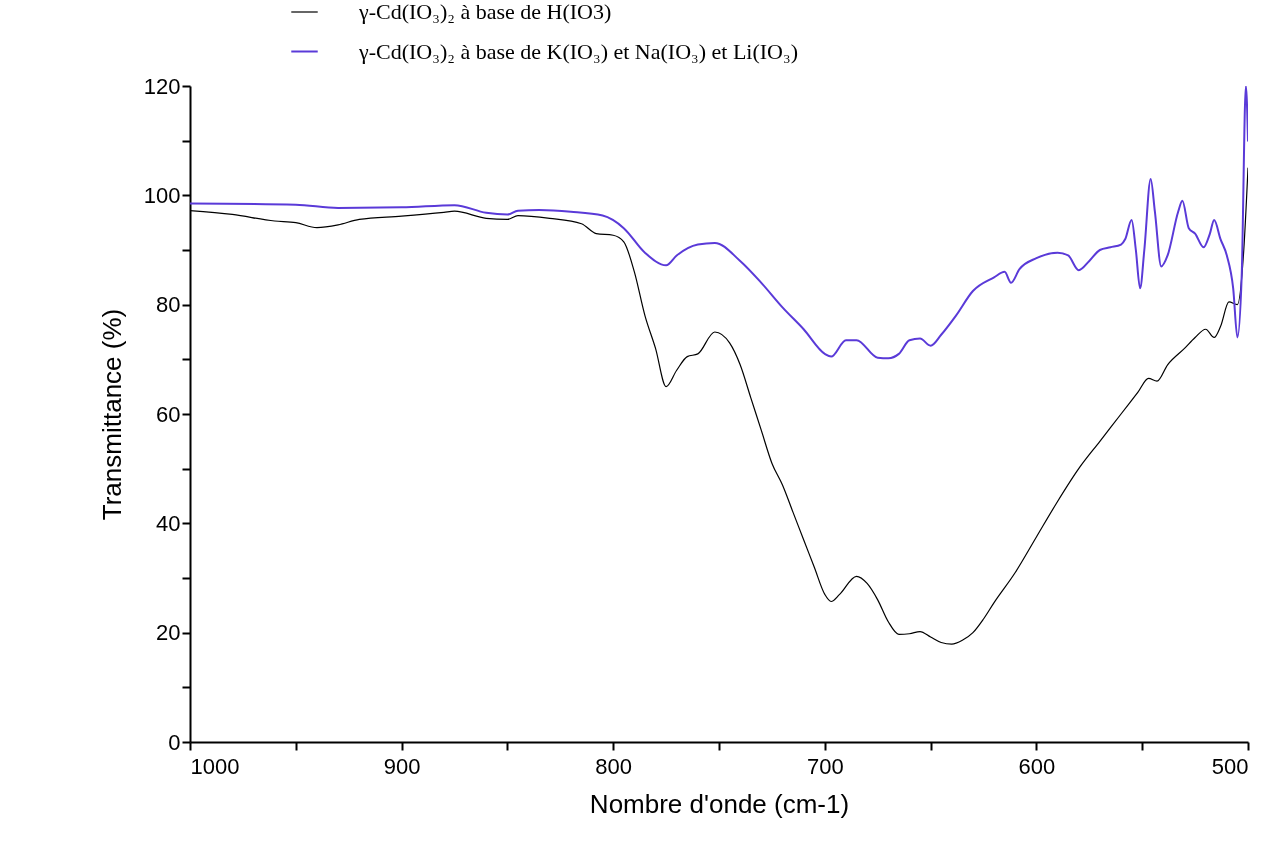 This screenshot has height=850, width=1279. Describe the element at coordinates (168, 523) in the screenshot. I see `y-tick-label: 40` at that location.